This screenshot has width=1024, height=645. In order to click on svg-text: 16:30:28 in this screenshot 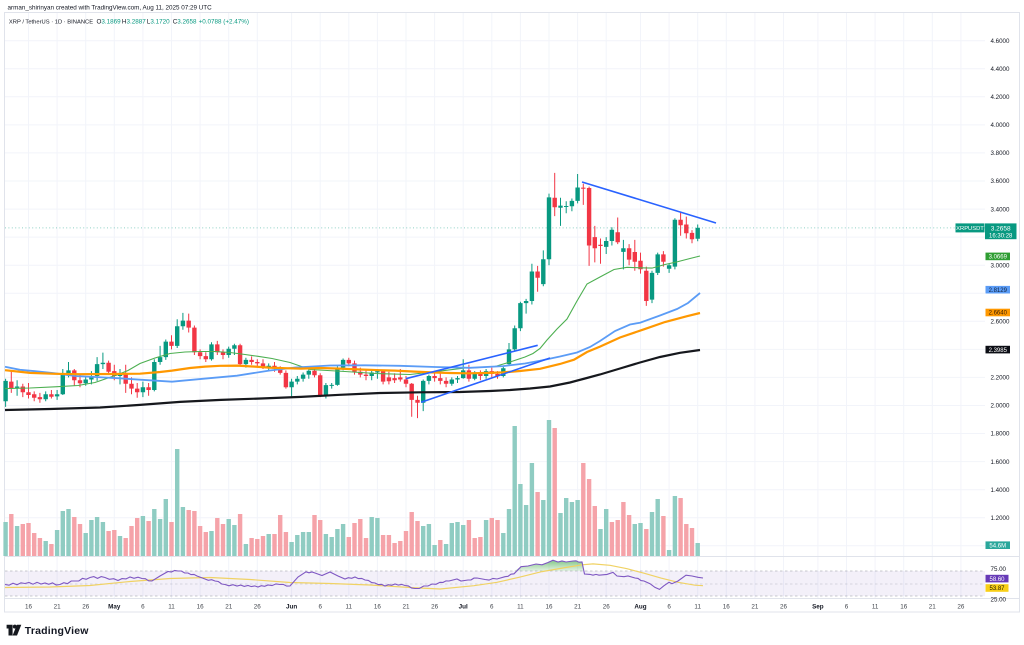, I will do `click(1001, 236)`.